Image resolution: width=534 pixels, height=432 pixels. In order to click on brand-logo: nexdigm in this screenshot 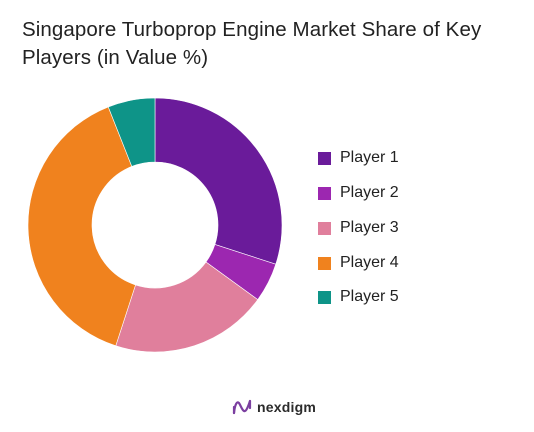, I will do `click(274, 407)`.